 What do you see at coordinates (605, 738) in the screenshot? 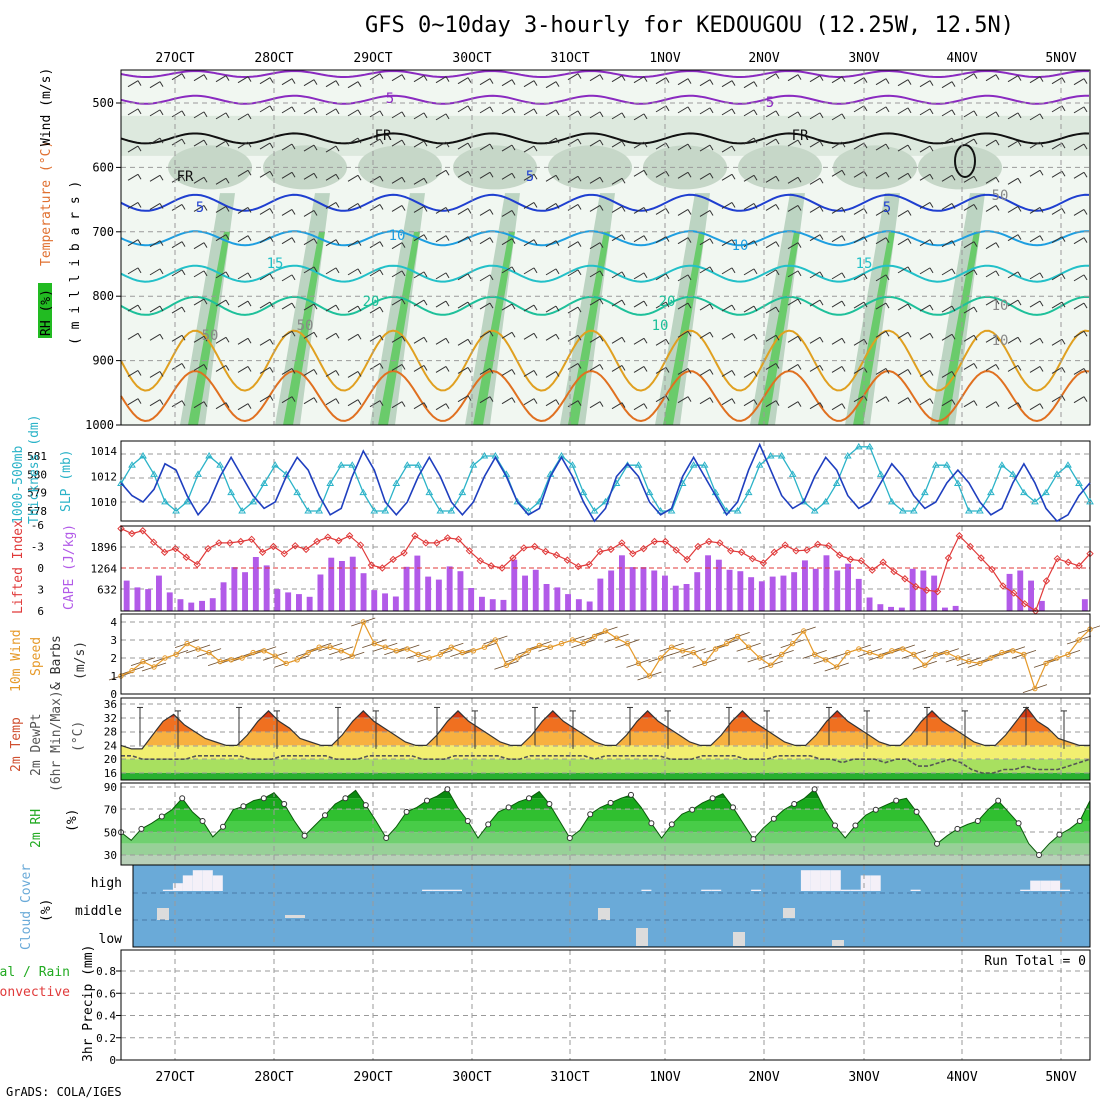
I see `temp-band` at bounding box center [605, 738].